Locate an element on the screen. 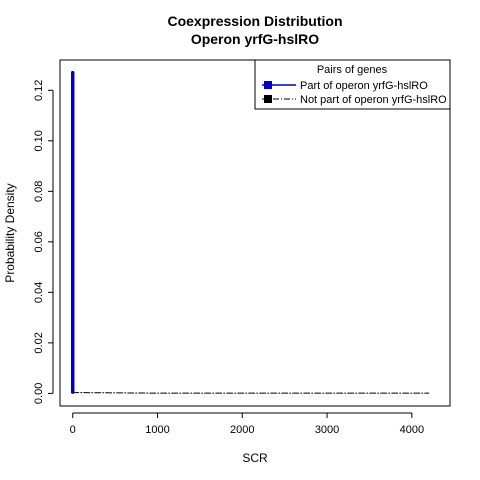 This screenshot has width=480, height=480. legend-title: Pairs of genes is located at coordinates (352, 70).